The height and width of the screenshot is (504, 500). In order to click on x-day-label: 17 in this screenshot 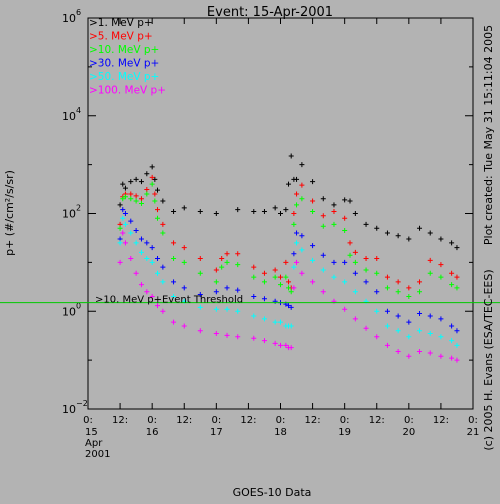, I will do `click(216, 432)`.